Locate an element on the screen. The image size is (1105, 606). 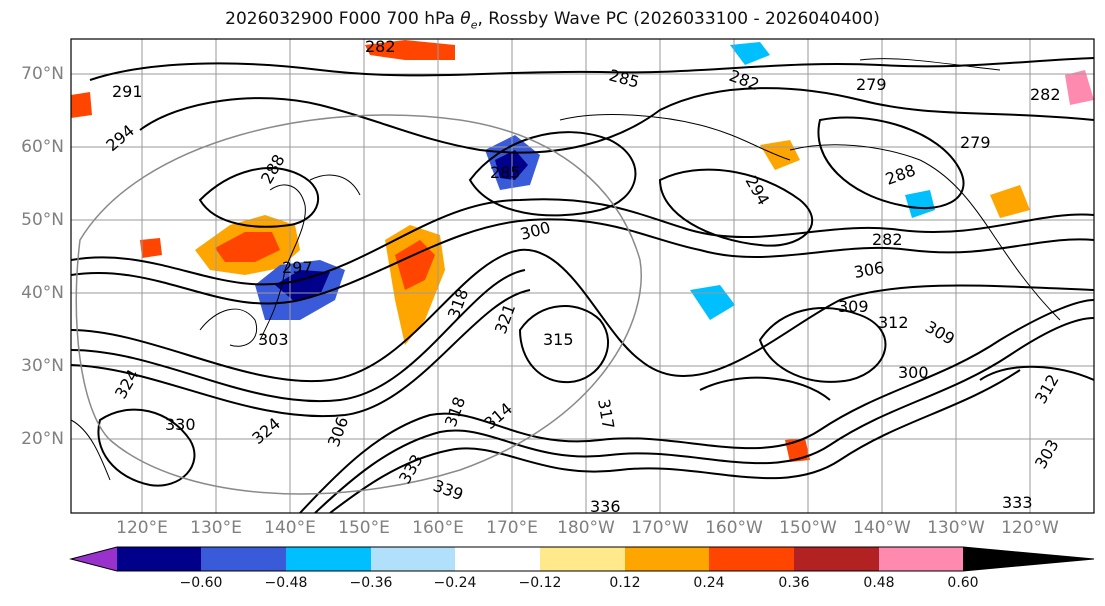
colorbar-tick: −0.12 is located at coordinates (540, 583).